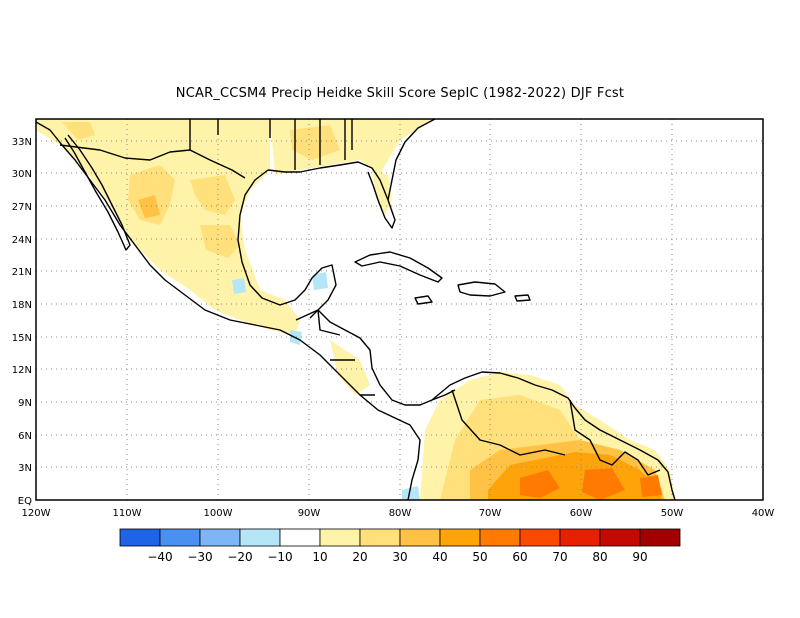  What do you see at coordinates (319, 557) in the screenshot?
I see `colorbar-label: 10` at bounding box center [319, 557].